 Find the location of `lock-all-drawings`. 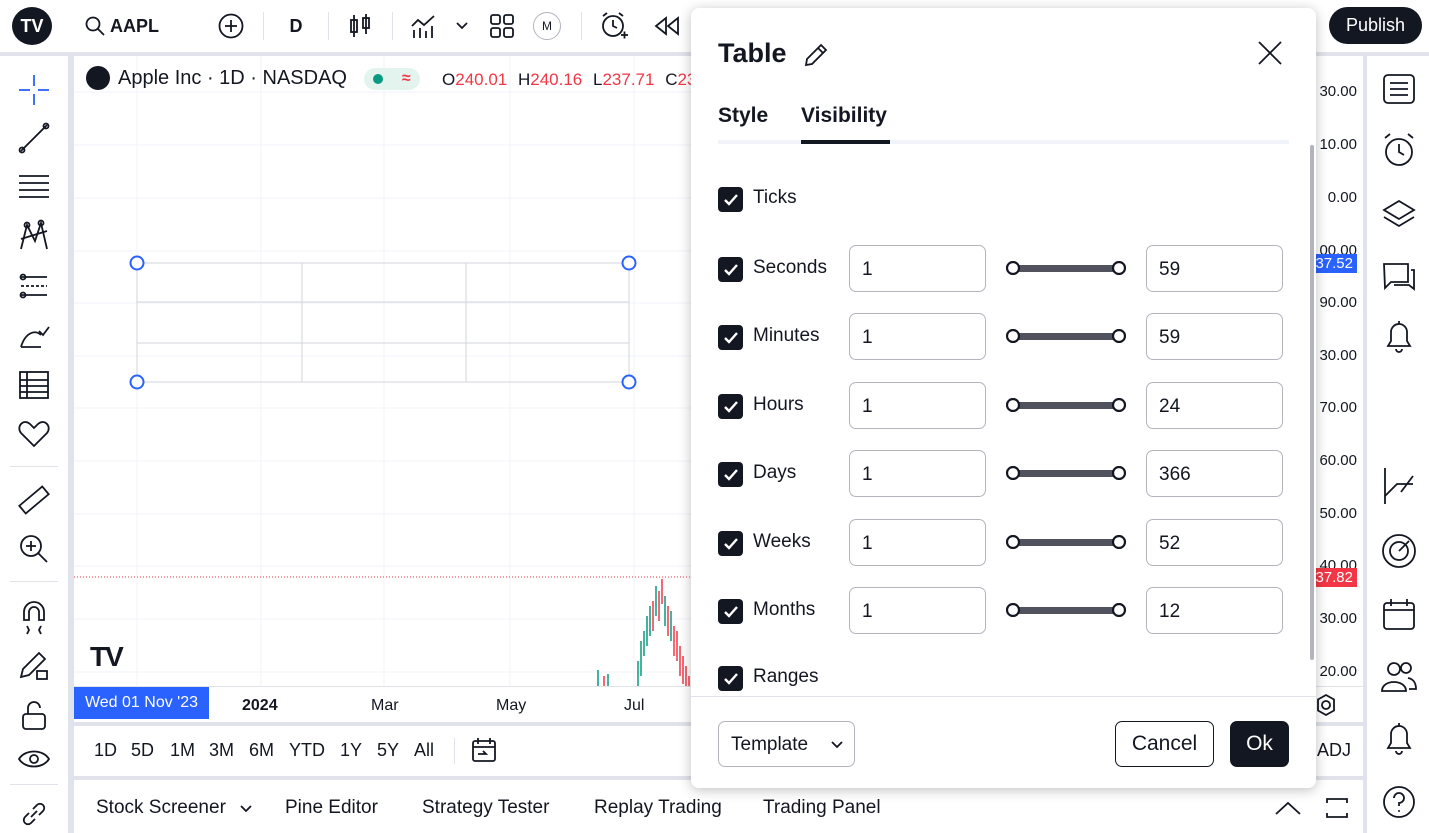

lock-all-drawings is located at coordinates (34, 716).